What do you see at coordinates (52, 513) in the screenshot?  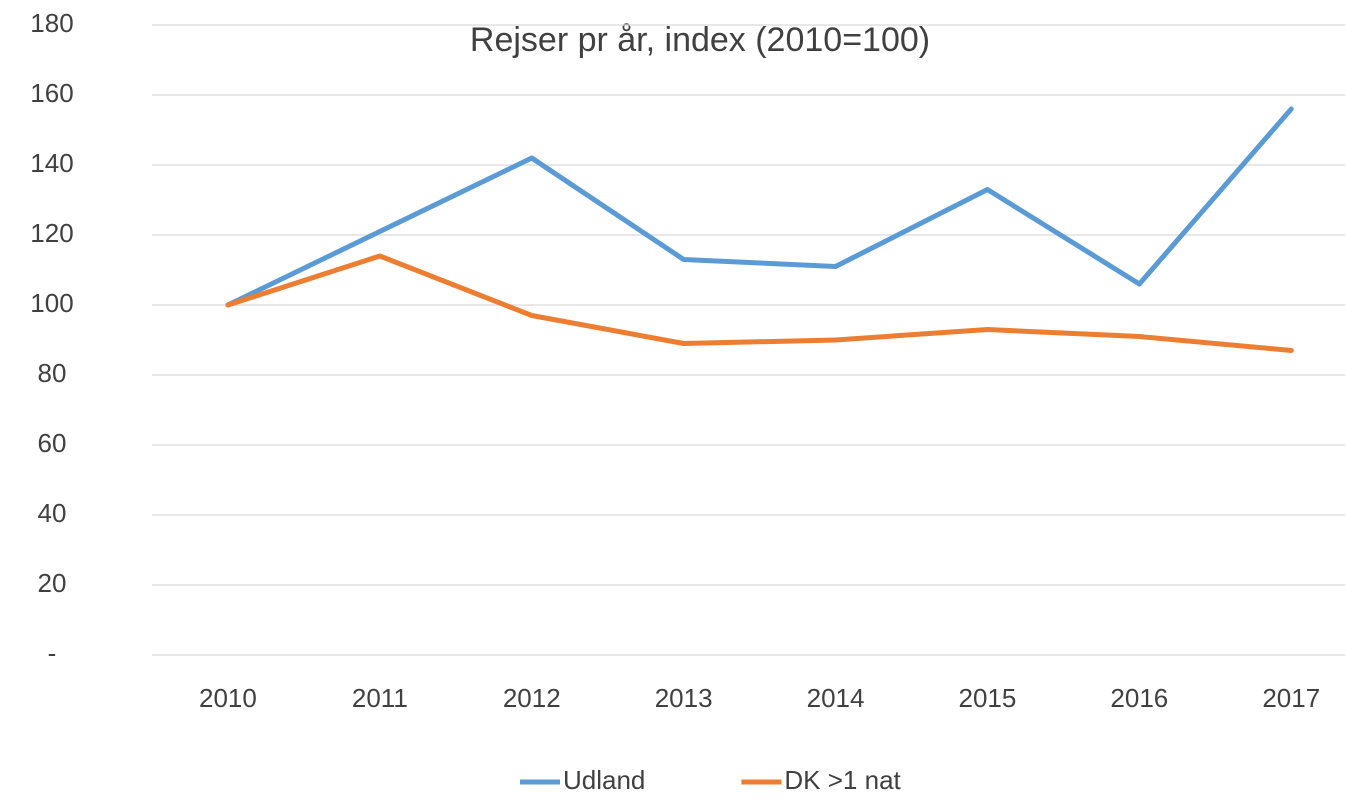 I see `y-tick-label: 40` at bounding box center [52, 513].